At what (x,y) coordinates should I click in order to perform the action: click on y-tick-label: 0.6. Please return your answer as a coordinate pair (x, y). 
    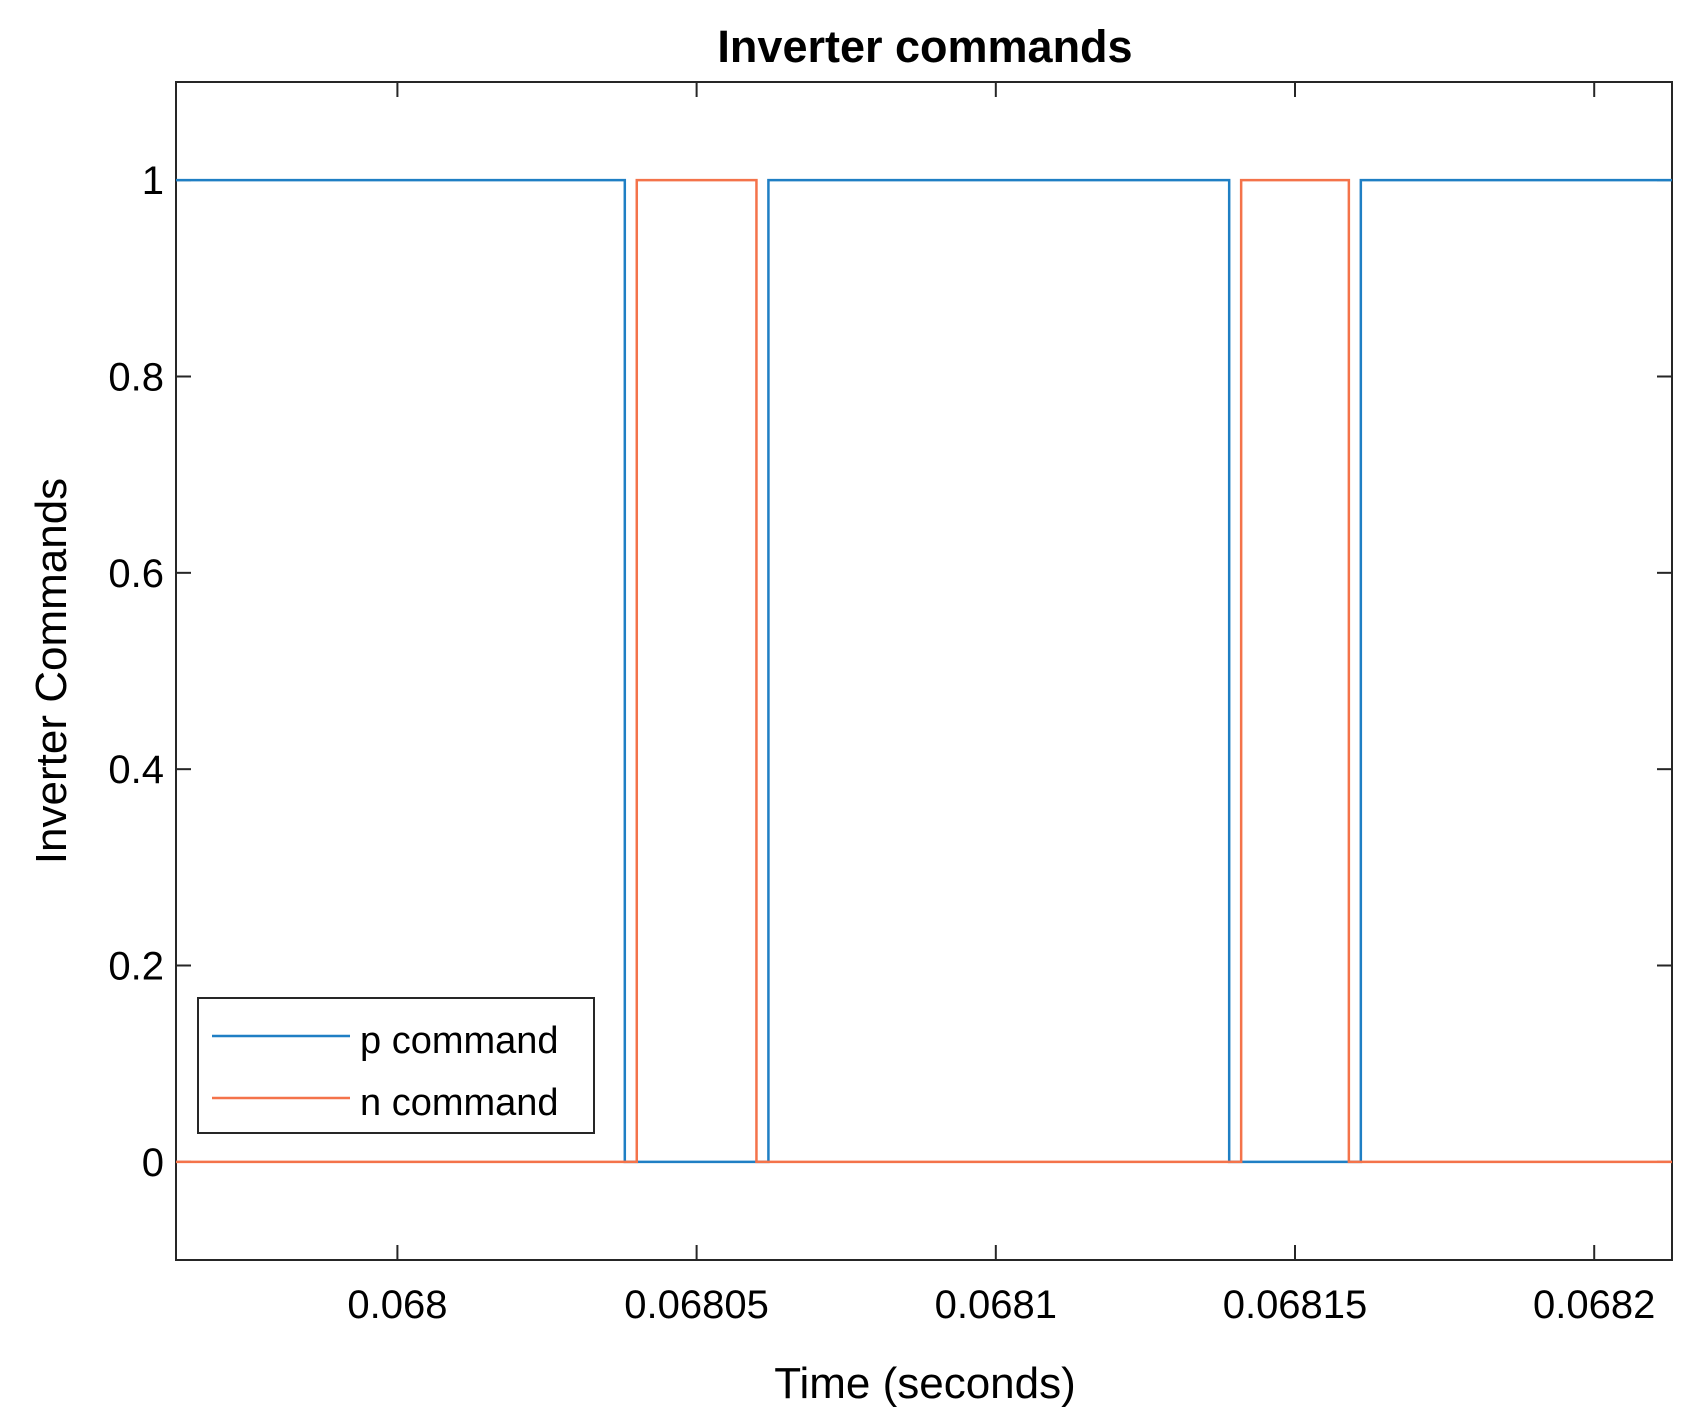
    Looking at the image, I should click on (136, 574).